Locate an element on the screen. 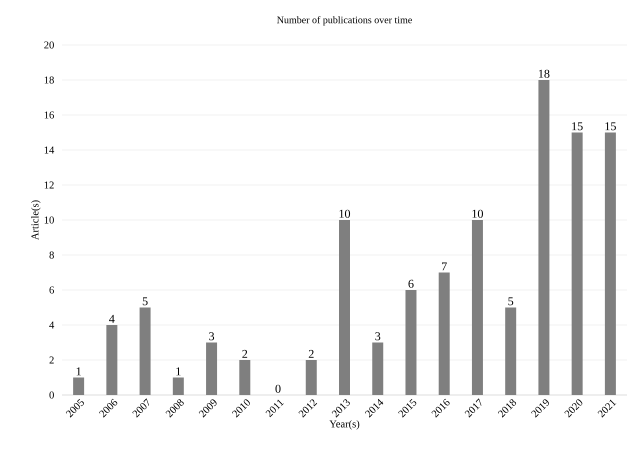  y-tick-label: 20 is located at coordinates (49, 45).